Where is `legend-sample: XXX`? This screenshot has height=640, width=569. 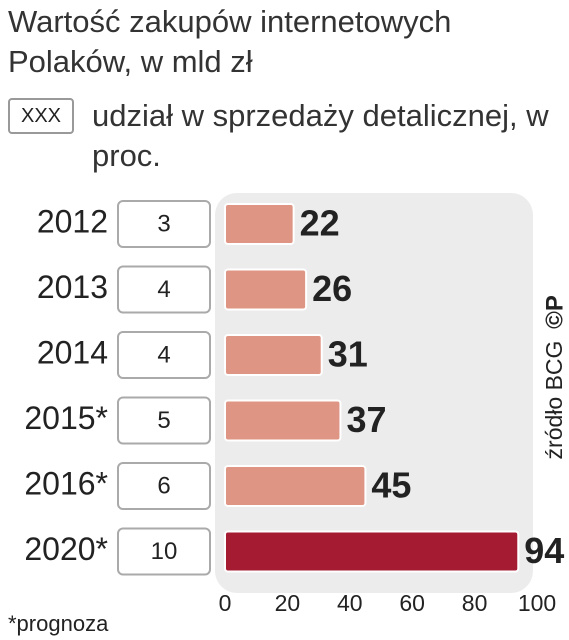 legend-sample: XXX is located at coordinates (41, 116).